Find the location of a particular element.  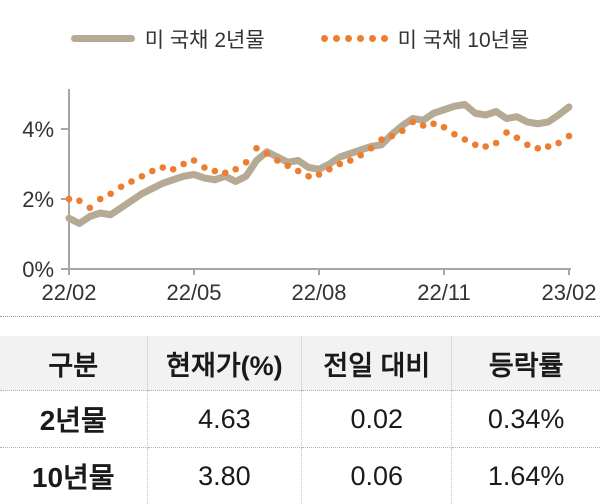

table-row-10y: 10년물 3.80 0.06 1.64% is located at coordinates (300, 475).